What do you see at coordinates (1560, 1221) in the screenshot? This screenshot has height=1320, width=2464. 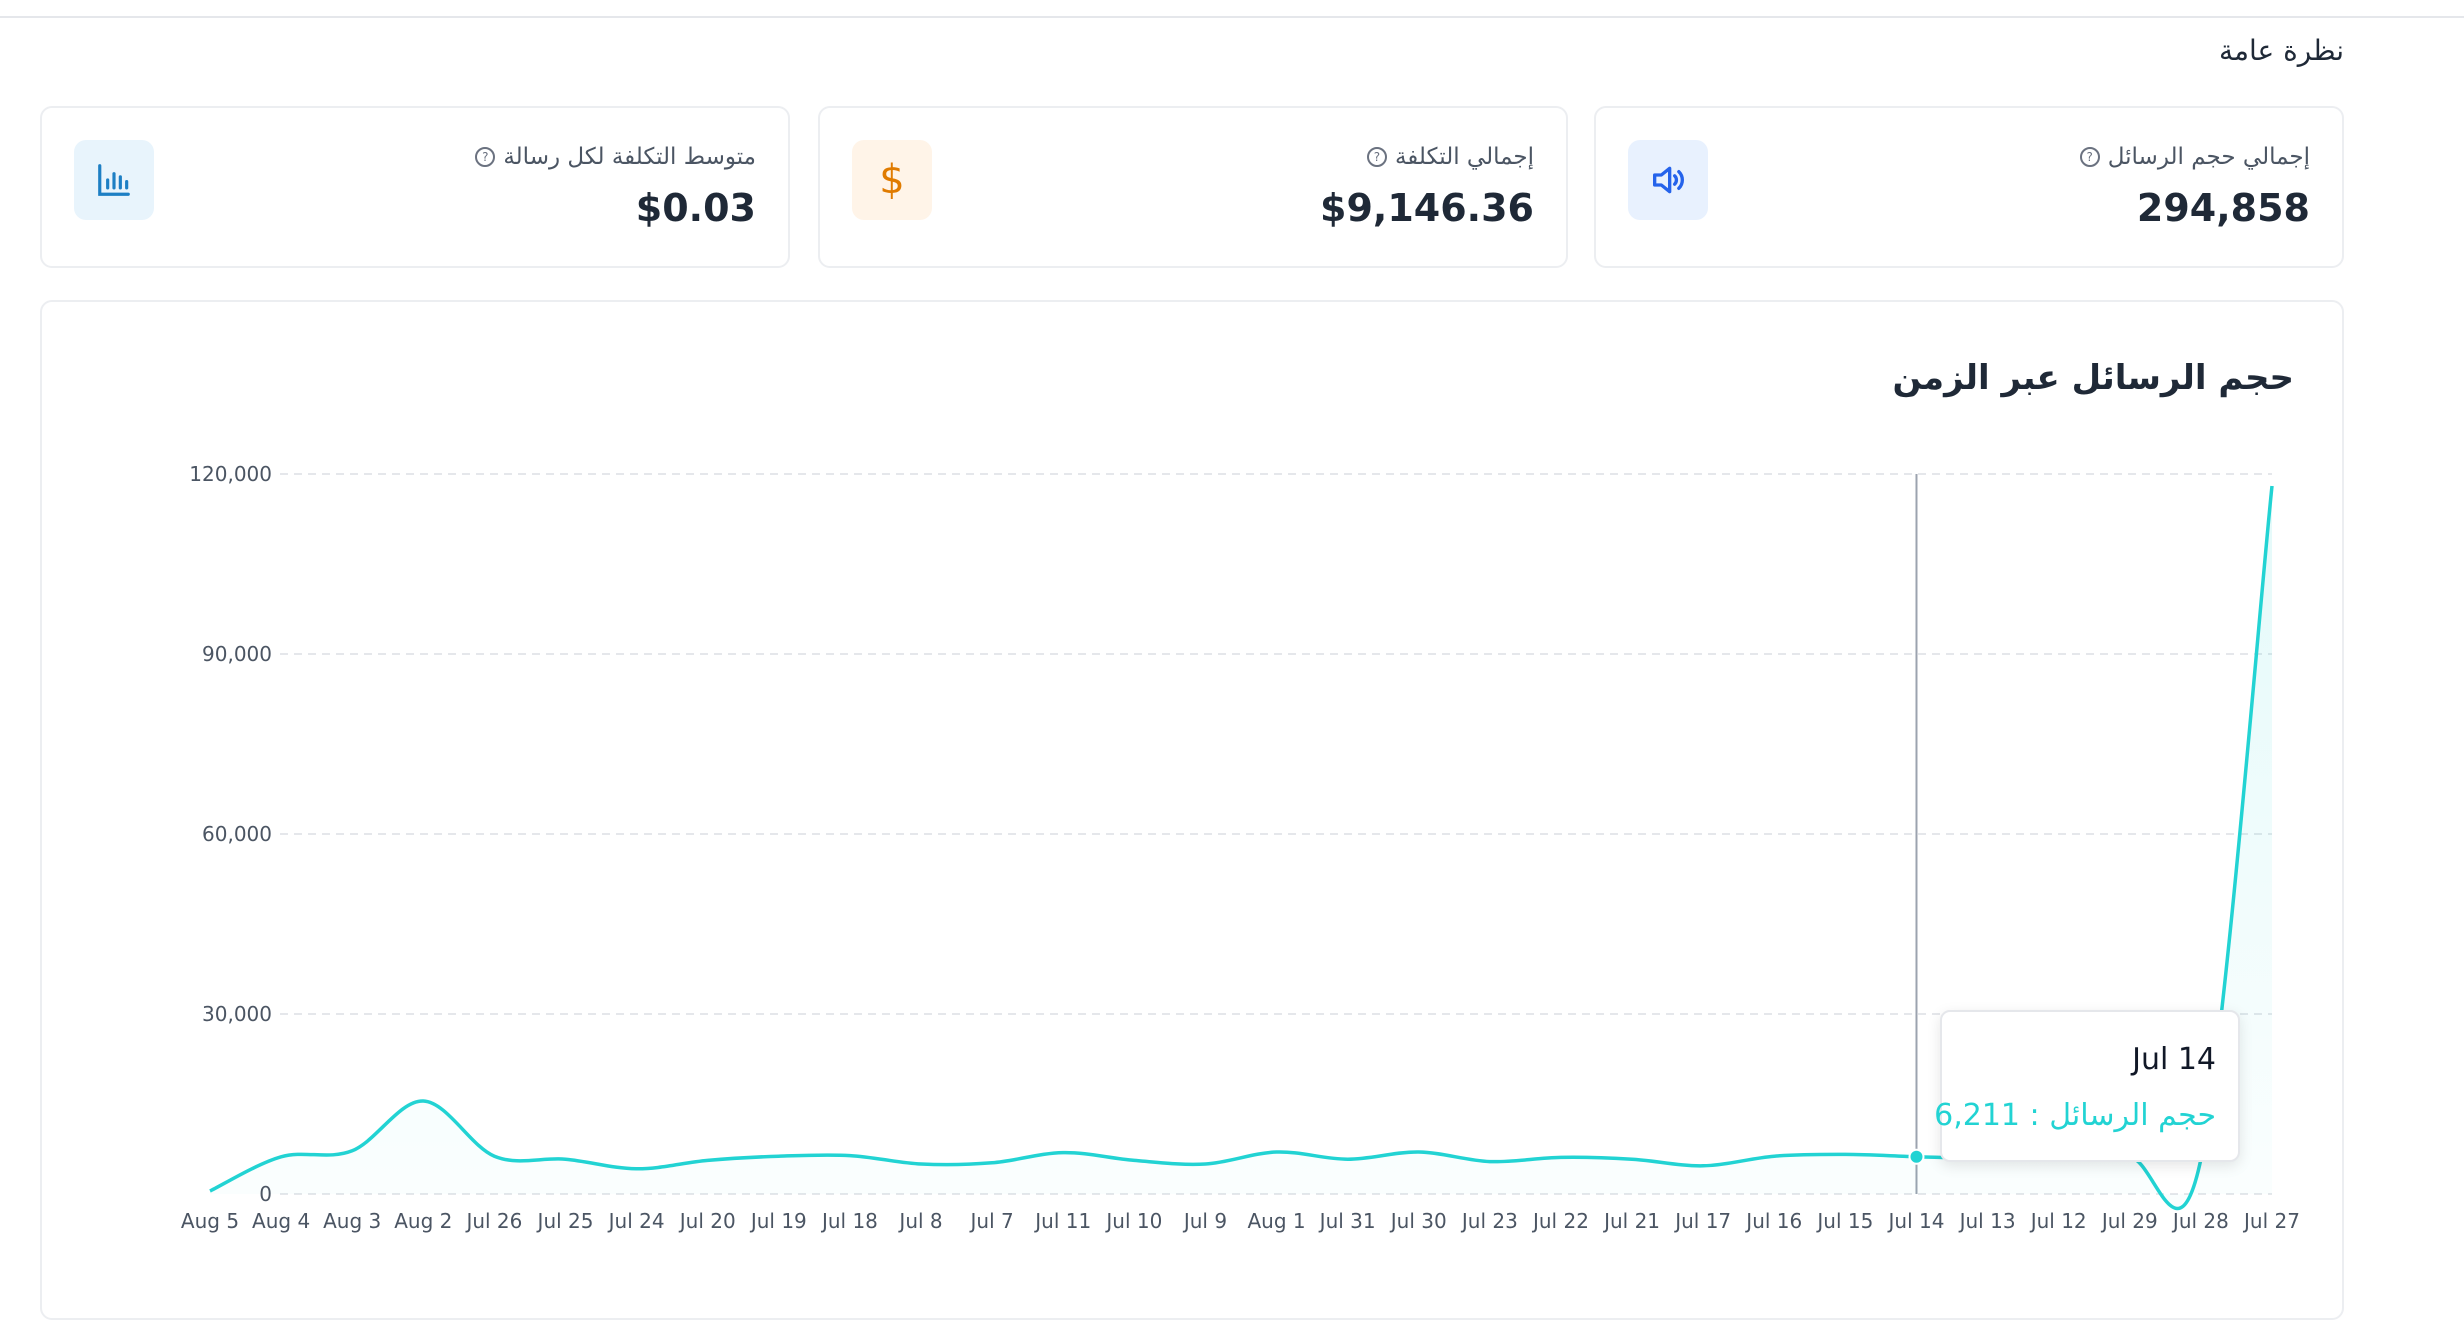 I see `x-tick-label: Jul 22` at bounding box center [1560, 1221].